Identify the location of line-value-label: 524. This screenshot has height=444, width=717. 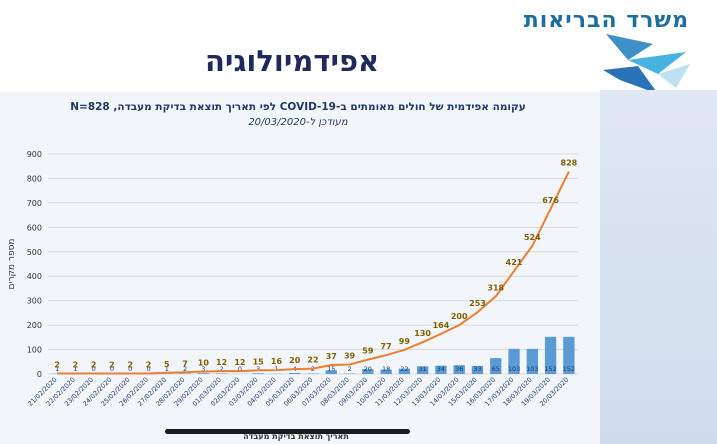
(532, 237).